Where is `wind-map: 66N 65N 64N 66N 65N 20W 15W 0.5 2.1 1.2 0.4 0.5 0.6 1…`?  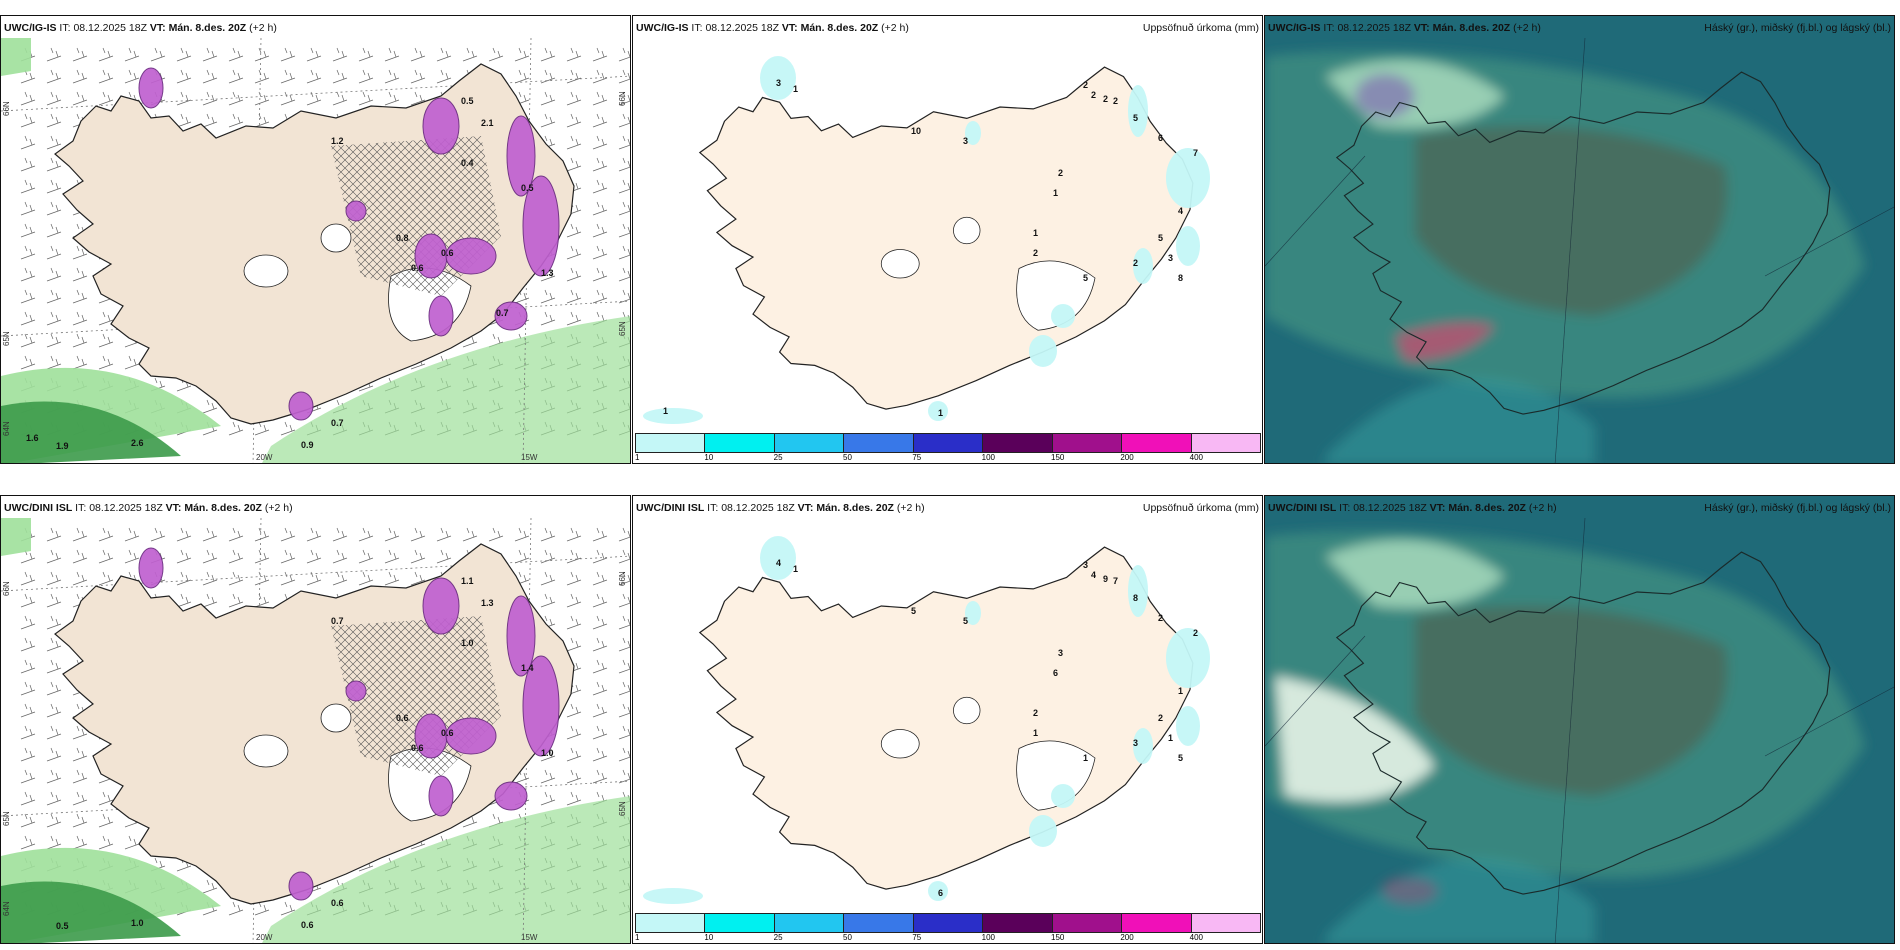
wind-map: 66N 65N 64N 66N 65N 20W 15W 0.5 2.1 1.2 0.4 0.5 0.6 1… is located at coordinates (315, 250).